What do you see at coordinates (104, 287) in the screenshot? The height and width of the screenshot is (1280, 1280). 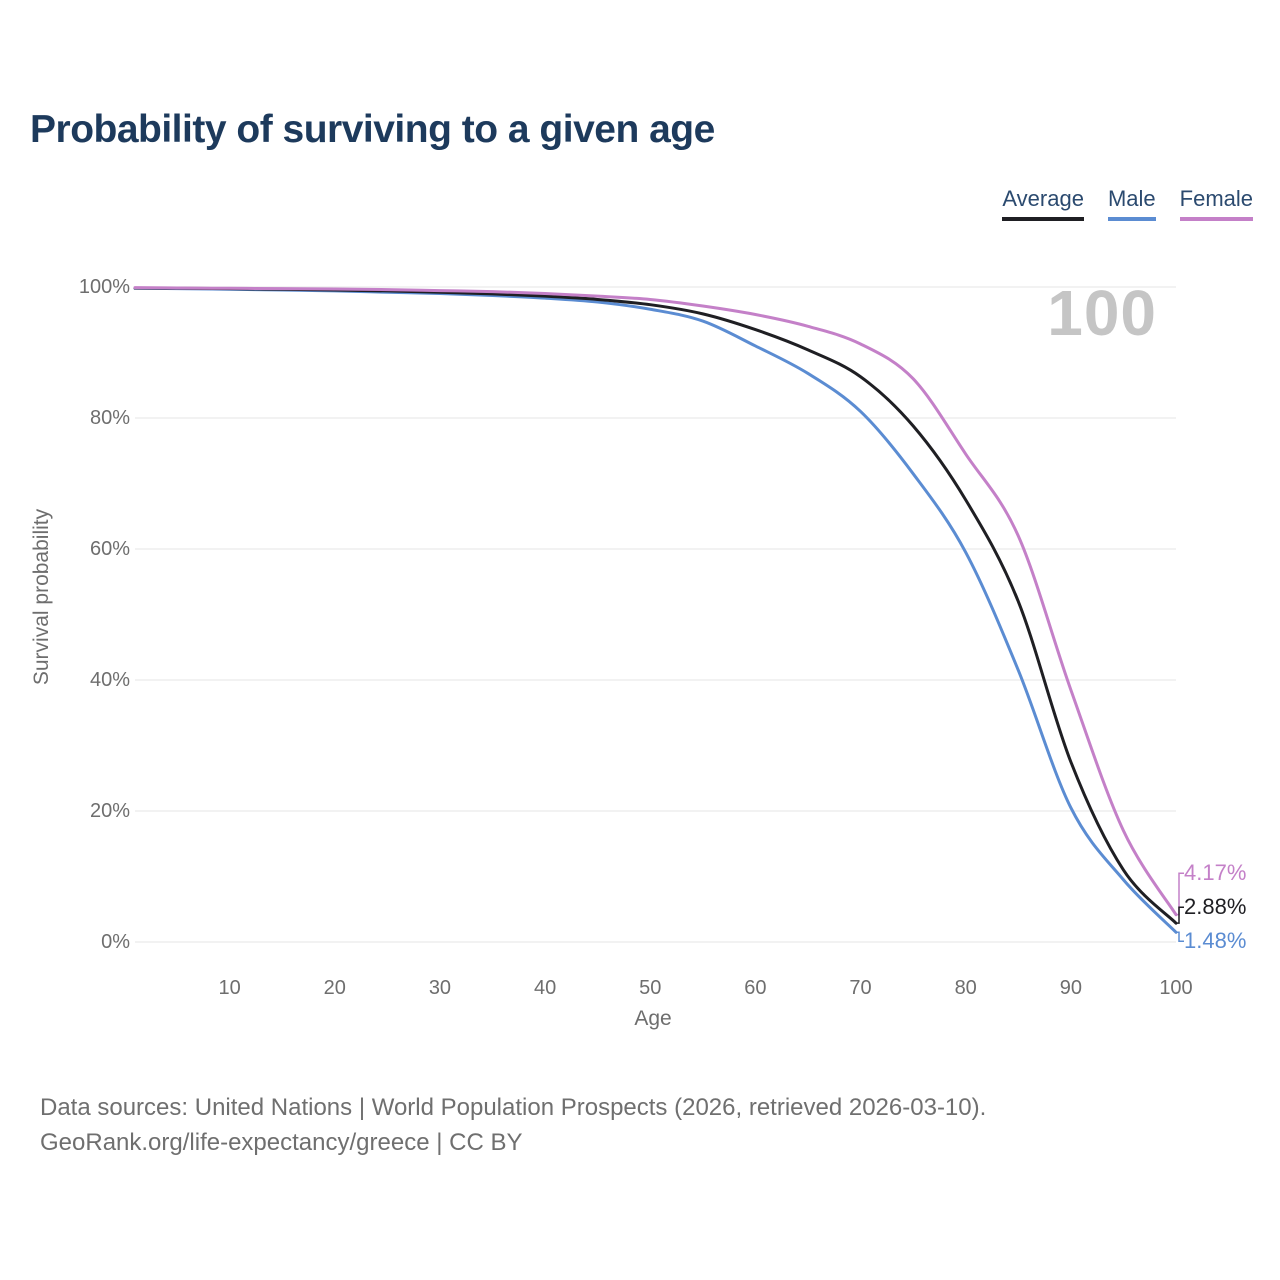 I see `y-tick-100: 100%` at bounding box center [104, 287].